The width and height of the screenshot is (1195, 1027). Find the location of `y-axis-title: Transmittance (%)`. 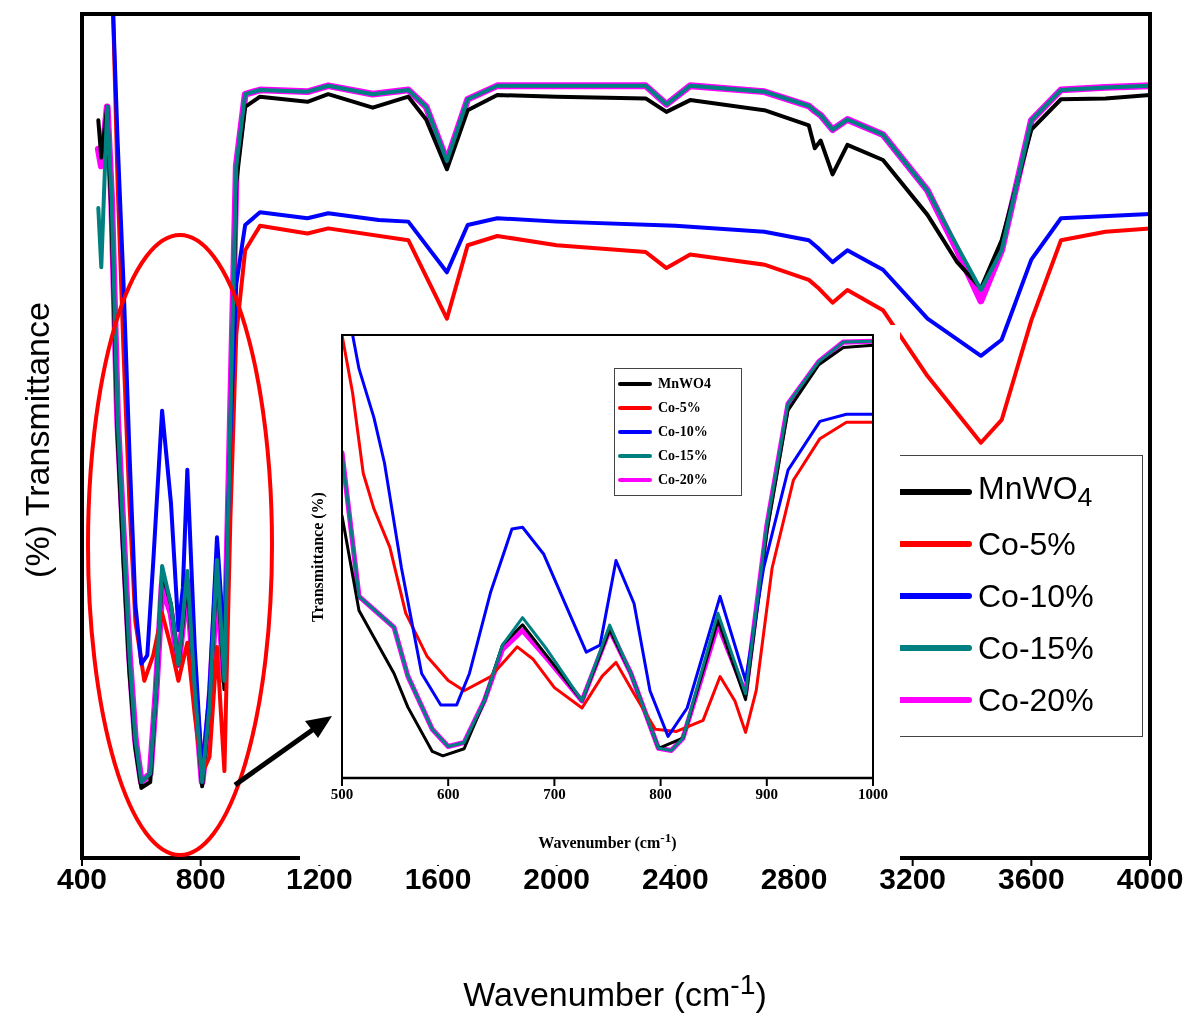

y-axis-title: Transmittance (%) is located at coordinates (318, 557).